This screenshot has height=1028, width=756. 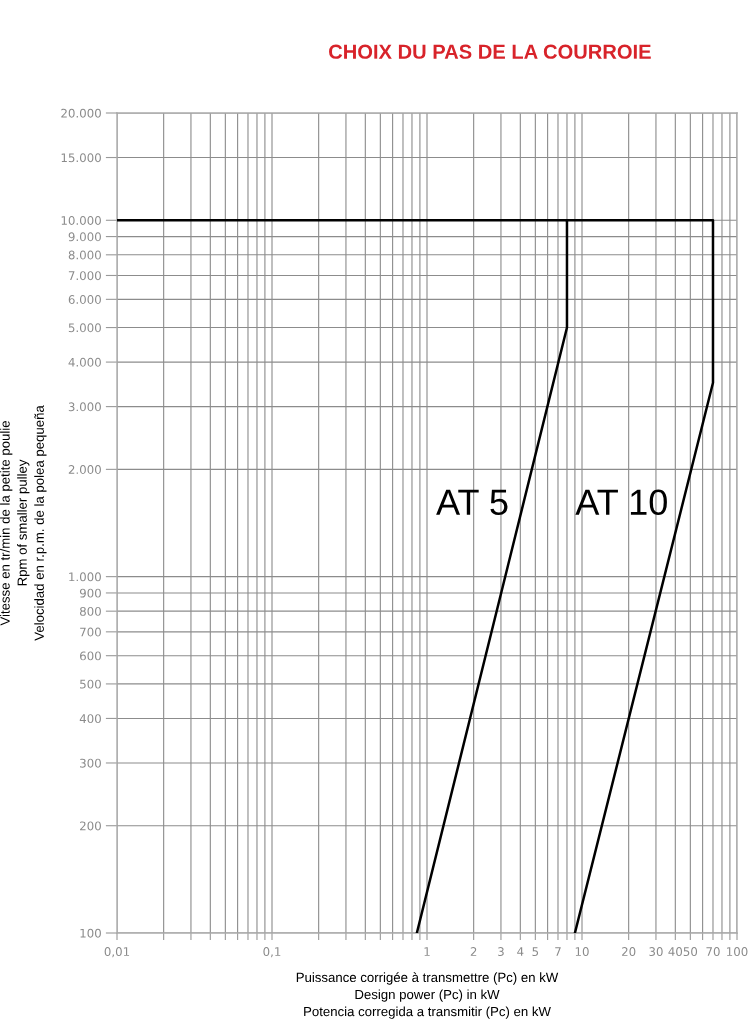 I want to click on x-tick-label: 7, so click(x=558, y=951).